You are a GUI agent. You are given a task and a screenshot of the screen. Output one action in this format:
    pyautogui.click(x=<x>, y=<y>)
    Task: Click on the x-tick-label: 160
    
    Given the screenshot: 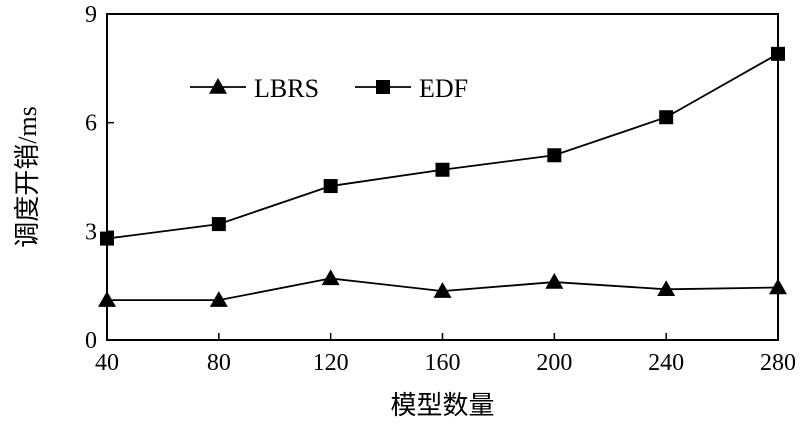 What is the action you would take?
    pyautogui.click(x=443, y=363)
    